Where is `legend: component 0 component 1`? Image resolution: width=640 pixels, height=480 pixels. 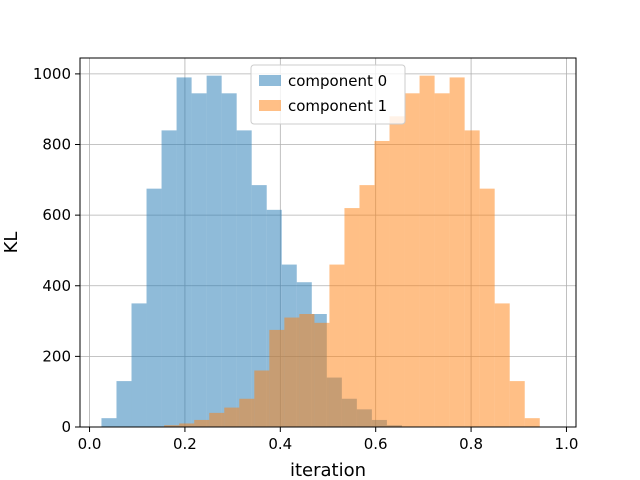
legend: component 0 component 1 is located at coordinates (328, 94).